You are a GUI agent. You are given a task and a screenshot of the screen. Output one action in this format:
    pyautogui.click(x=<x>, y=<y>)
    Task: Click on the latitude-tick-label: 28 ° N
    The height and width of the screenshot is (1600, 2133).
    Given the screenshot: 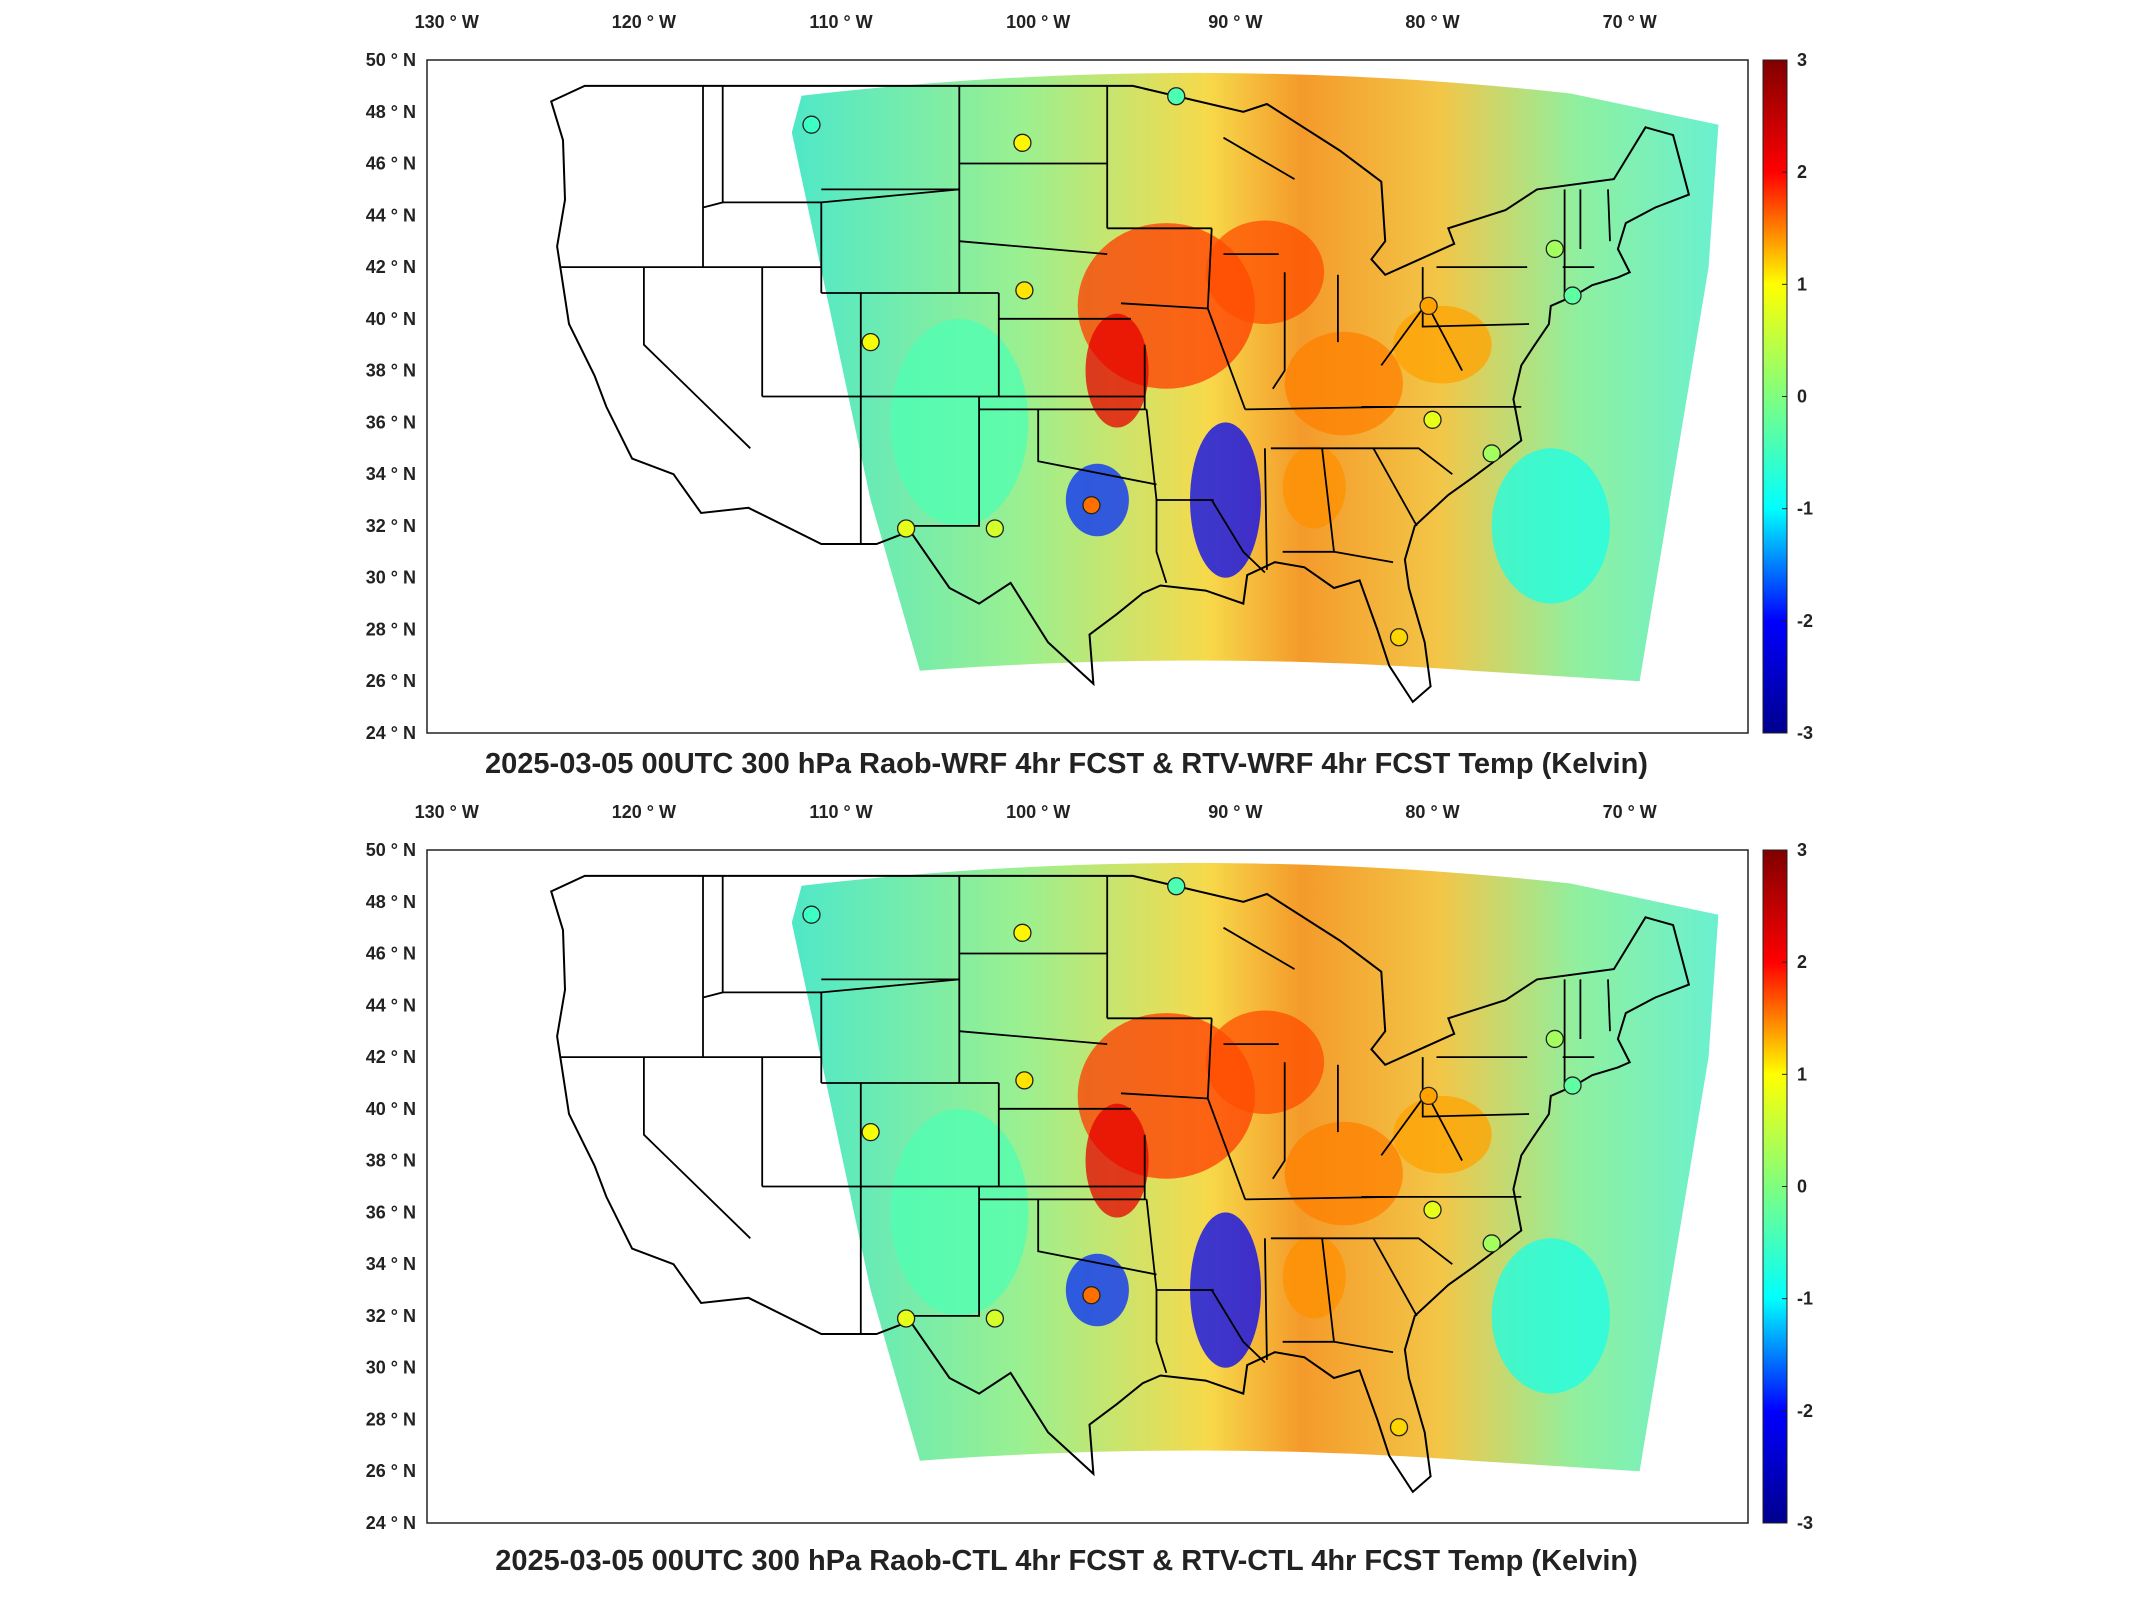 What is the action you would take?
    pyautogui.click(x=391, y=629)
    